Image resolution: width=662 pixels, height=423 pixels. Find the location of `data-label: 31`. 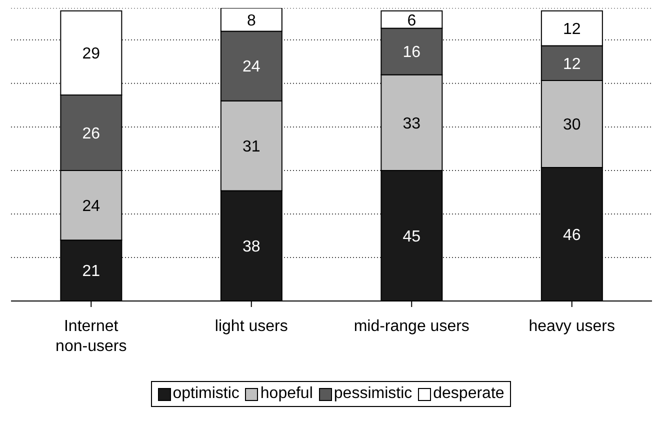

data-label: 31 is located at coordinates (251, 147).